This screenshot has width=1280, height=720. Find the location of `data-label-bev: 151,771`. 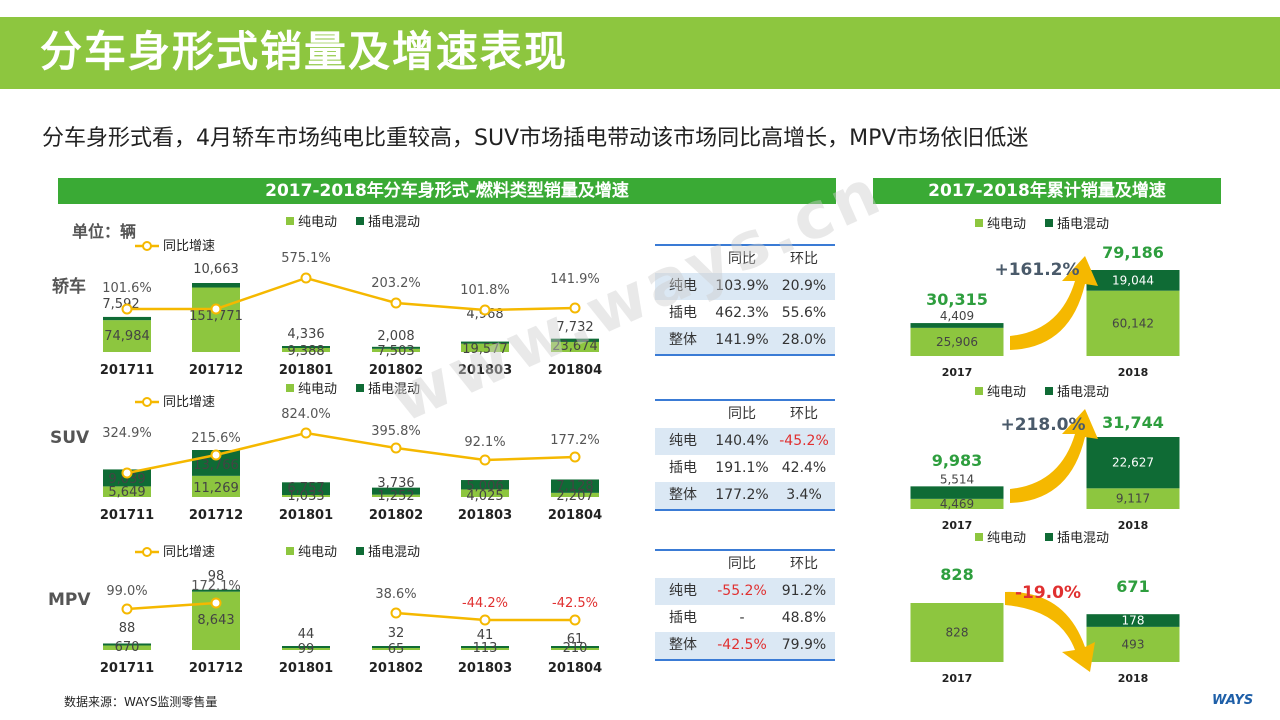

data-label-bev: 151,771 is located at coordinates (216, 316).